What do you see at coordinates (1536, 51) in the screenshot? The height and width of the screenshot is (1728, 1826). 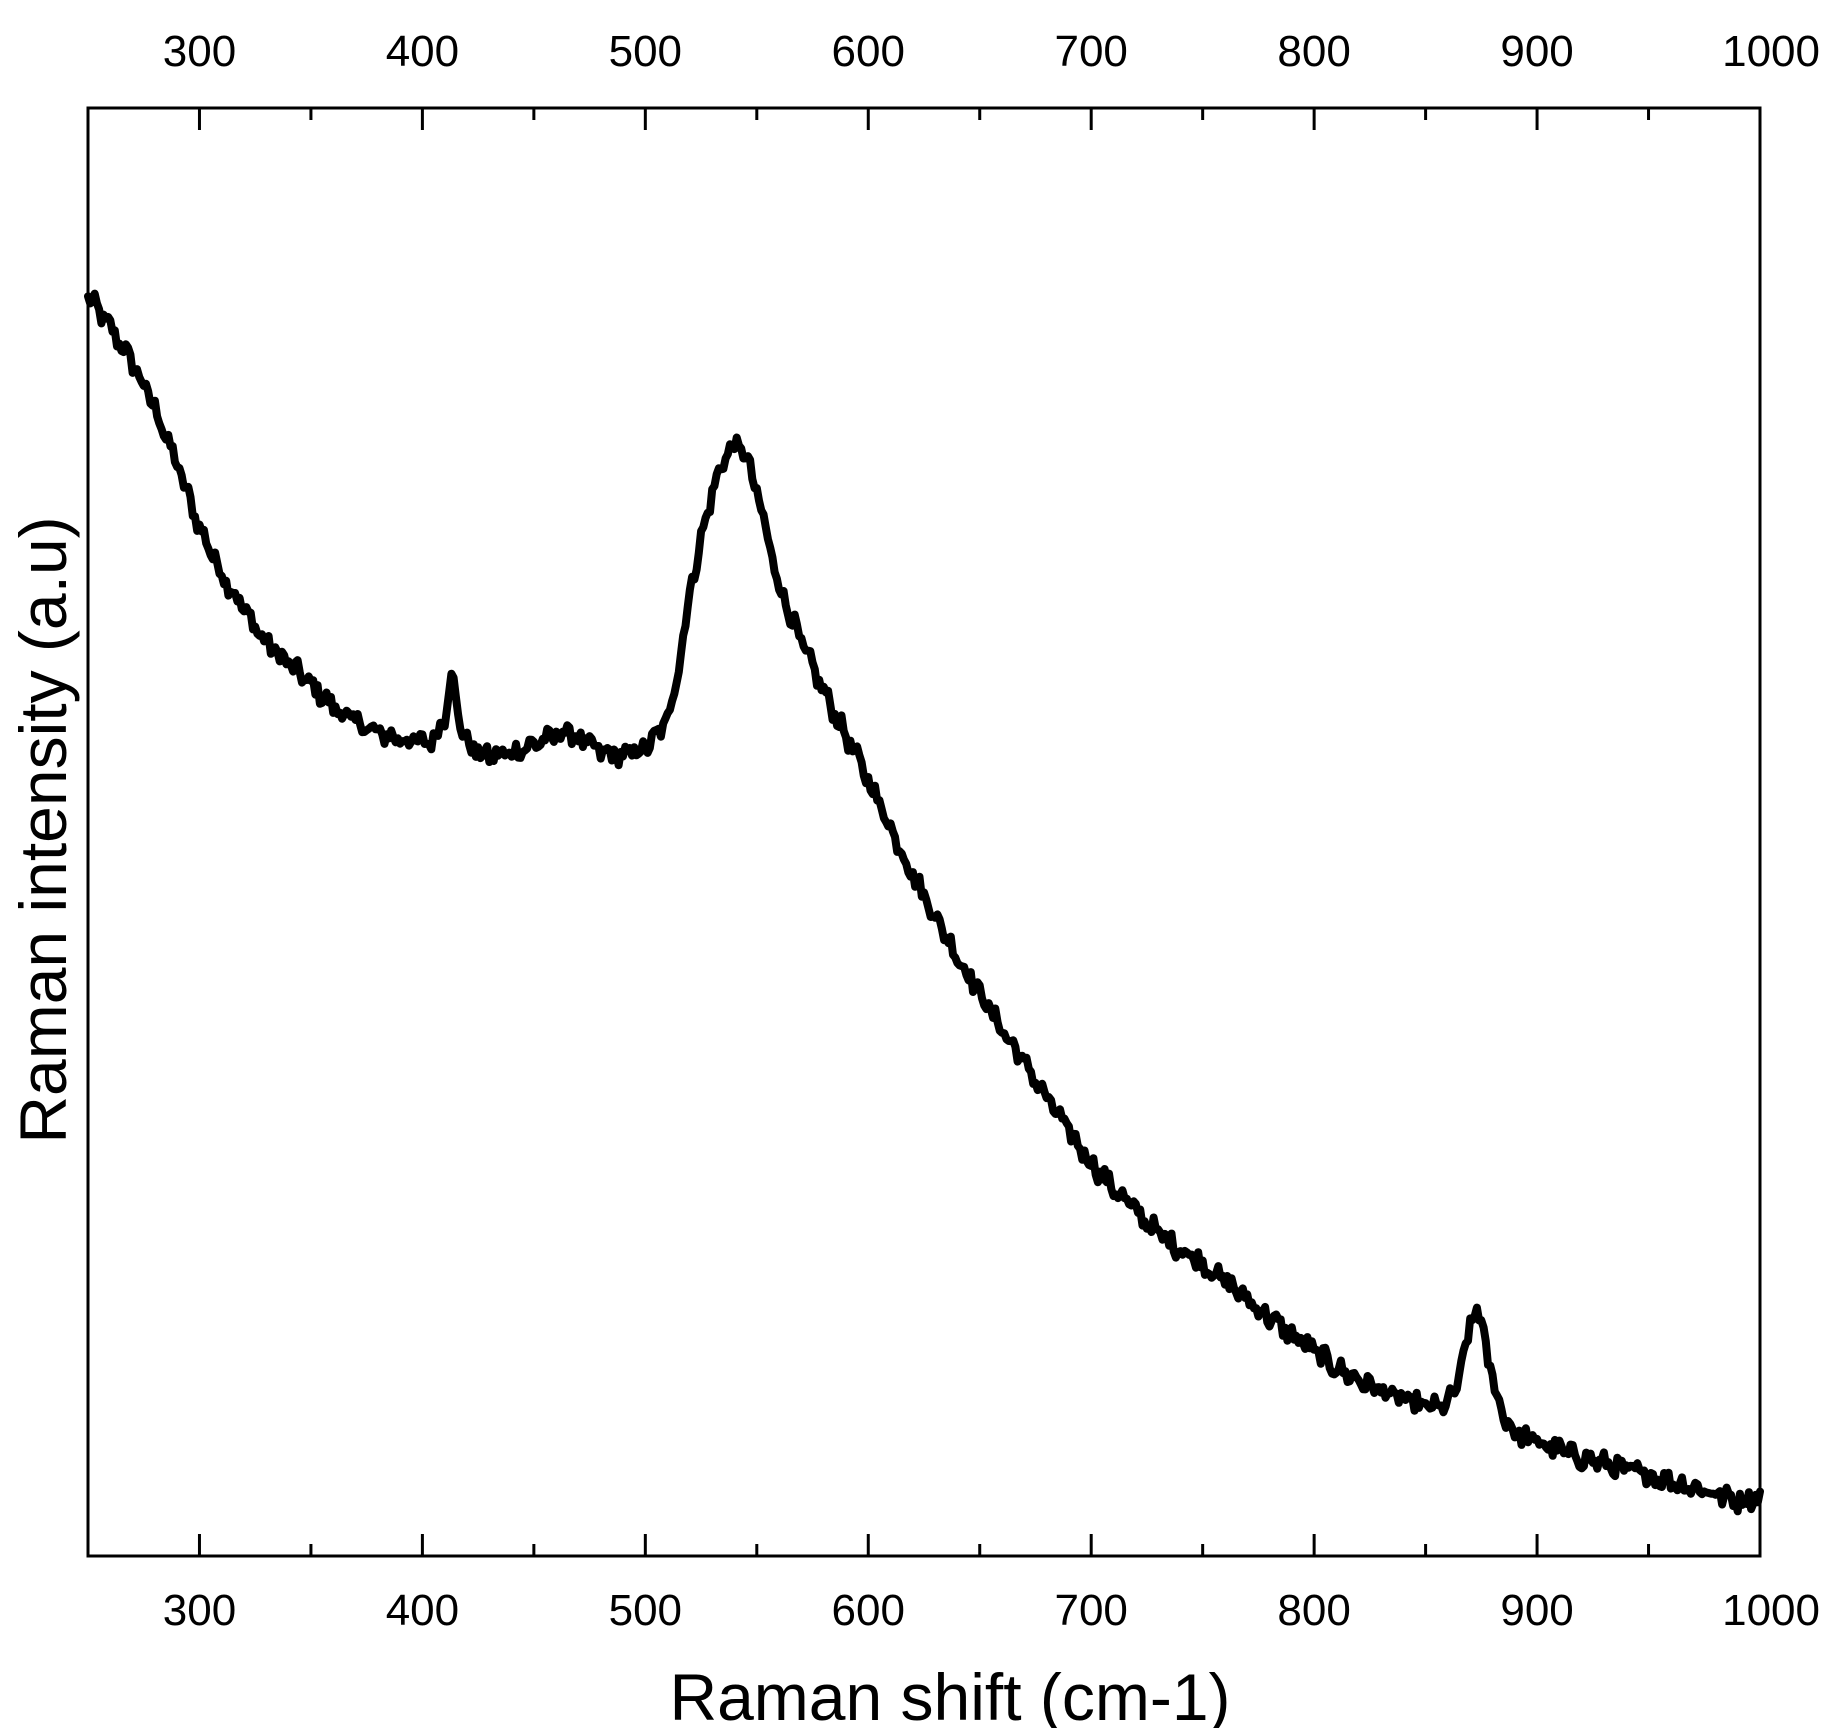 I see `x-tick-label-top: 900` at bounding box center [1536, 51].